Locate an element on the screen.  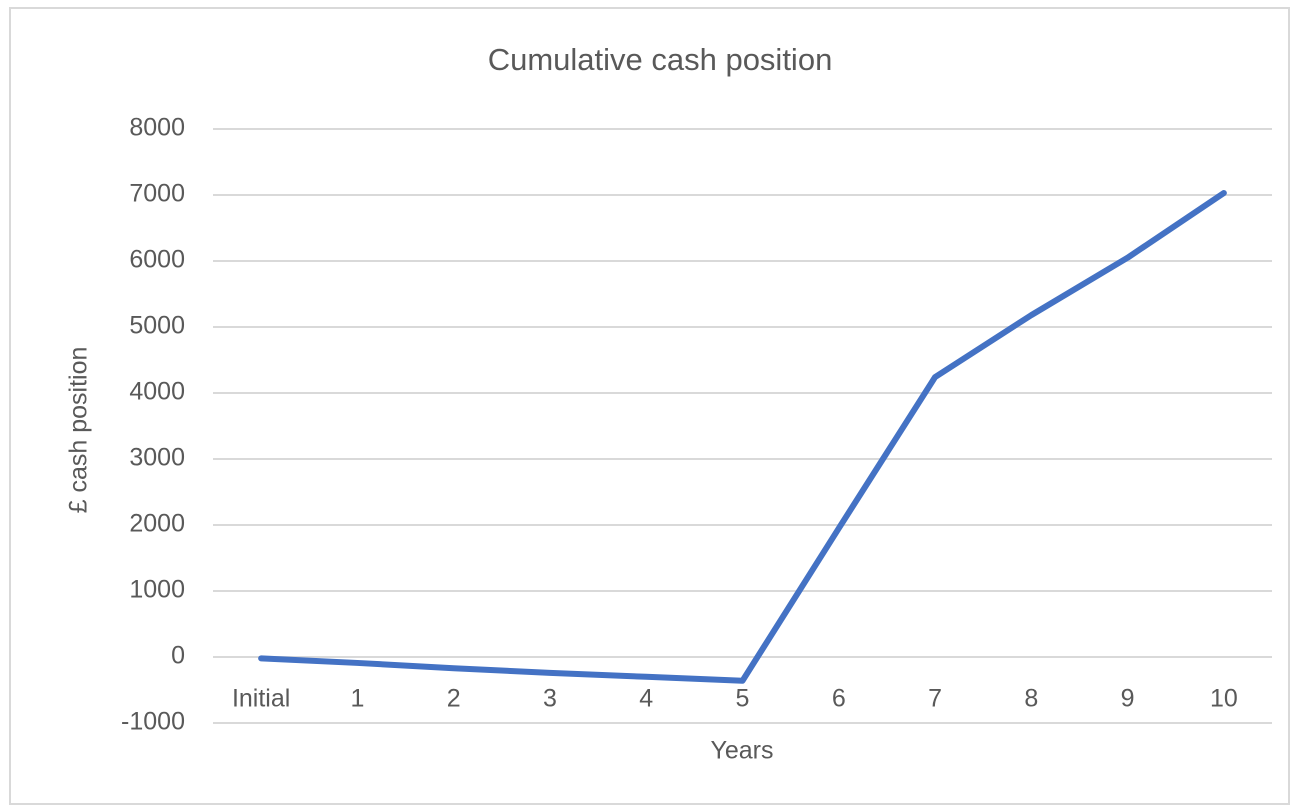
y-tick-label: 4000 is located at coordinates (157, 392).